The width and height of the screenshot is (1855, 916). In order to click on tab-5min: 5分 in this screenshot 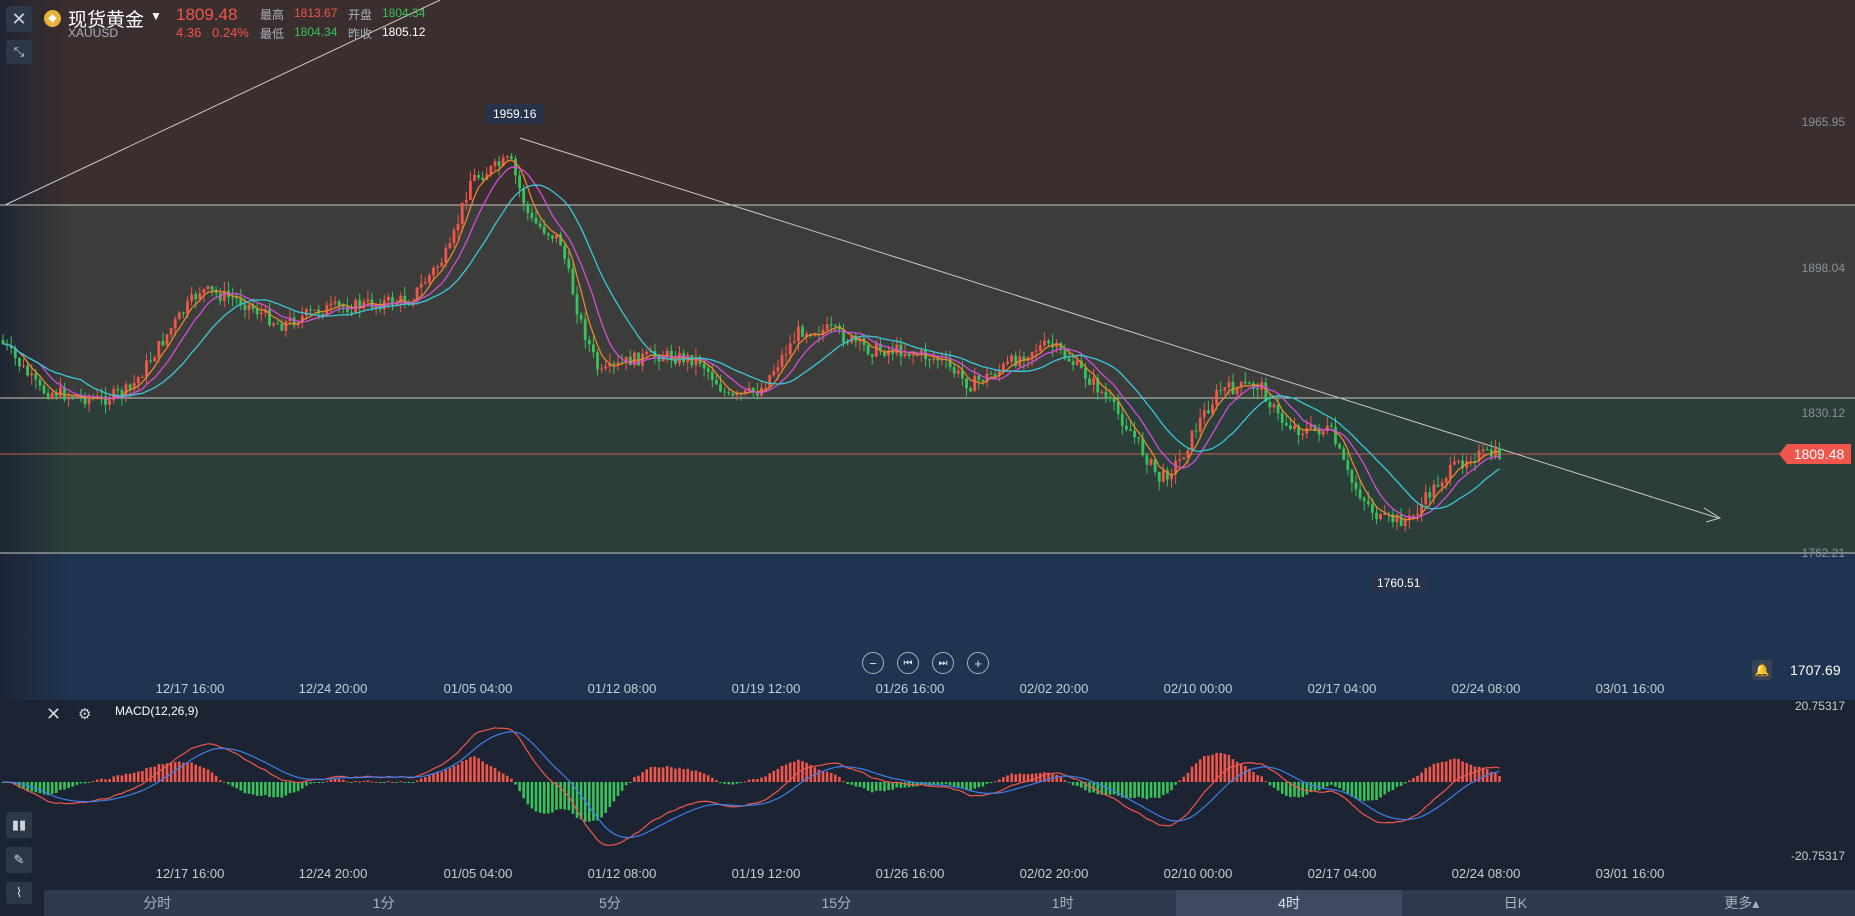, I will do `click(610, 903)`.